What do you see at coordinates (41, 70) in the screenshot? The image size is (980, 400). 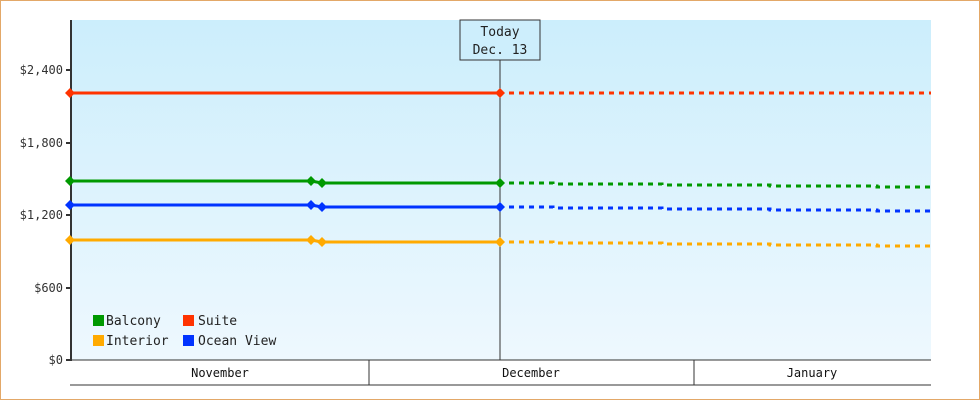 I see `y-tick-label: $2,400` at bounding box center [41, 70].